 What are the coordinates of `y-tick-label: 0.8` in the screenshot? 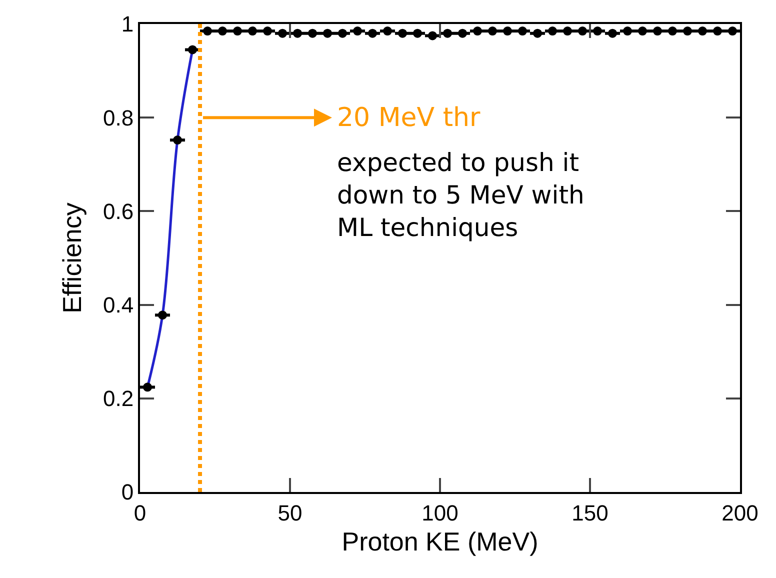 It's located at (118, 117).